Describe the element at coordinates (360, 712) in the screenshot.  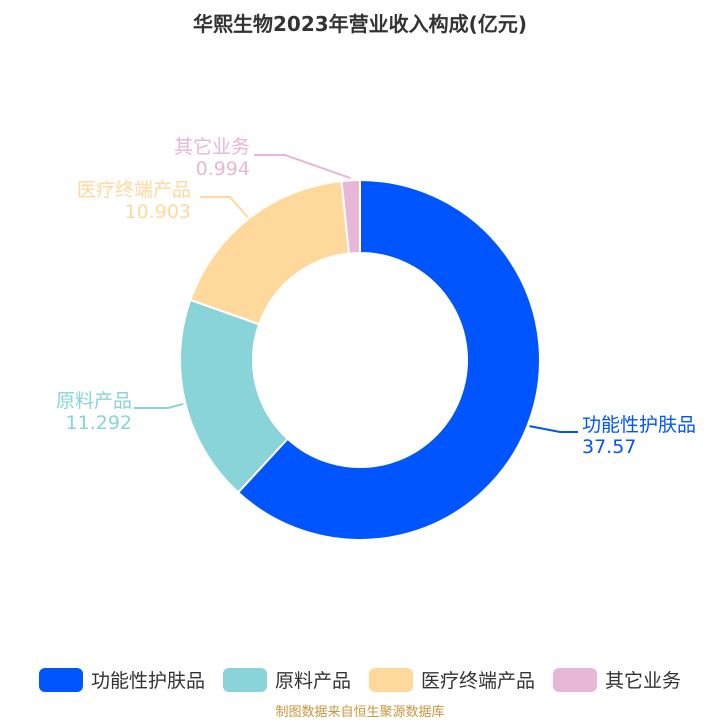
I see `source-note: 制图数据来自恒生聚源数据库` at that location.